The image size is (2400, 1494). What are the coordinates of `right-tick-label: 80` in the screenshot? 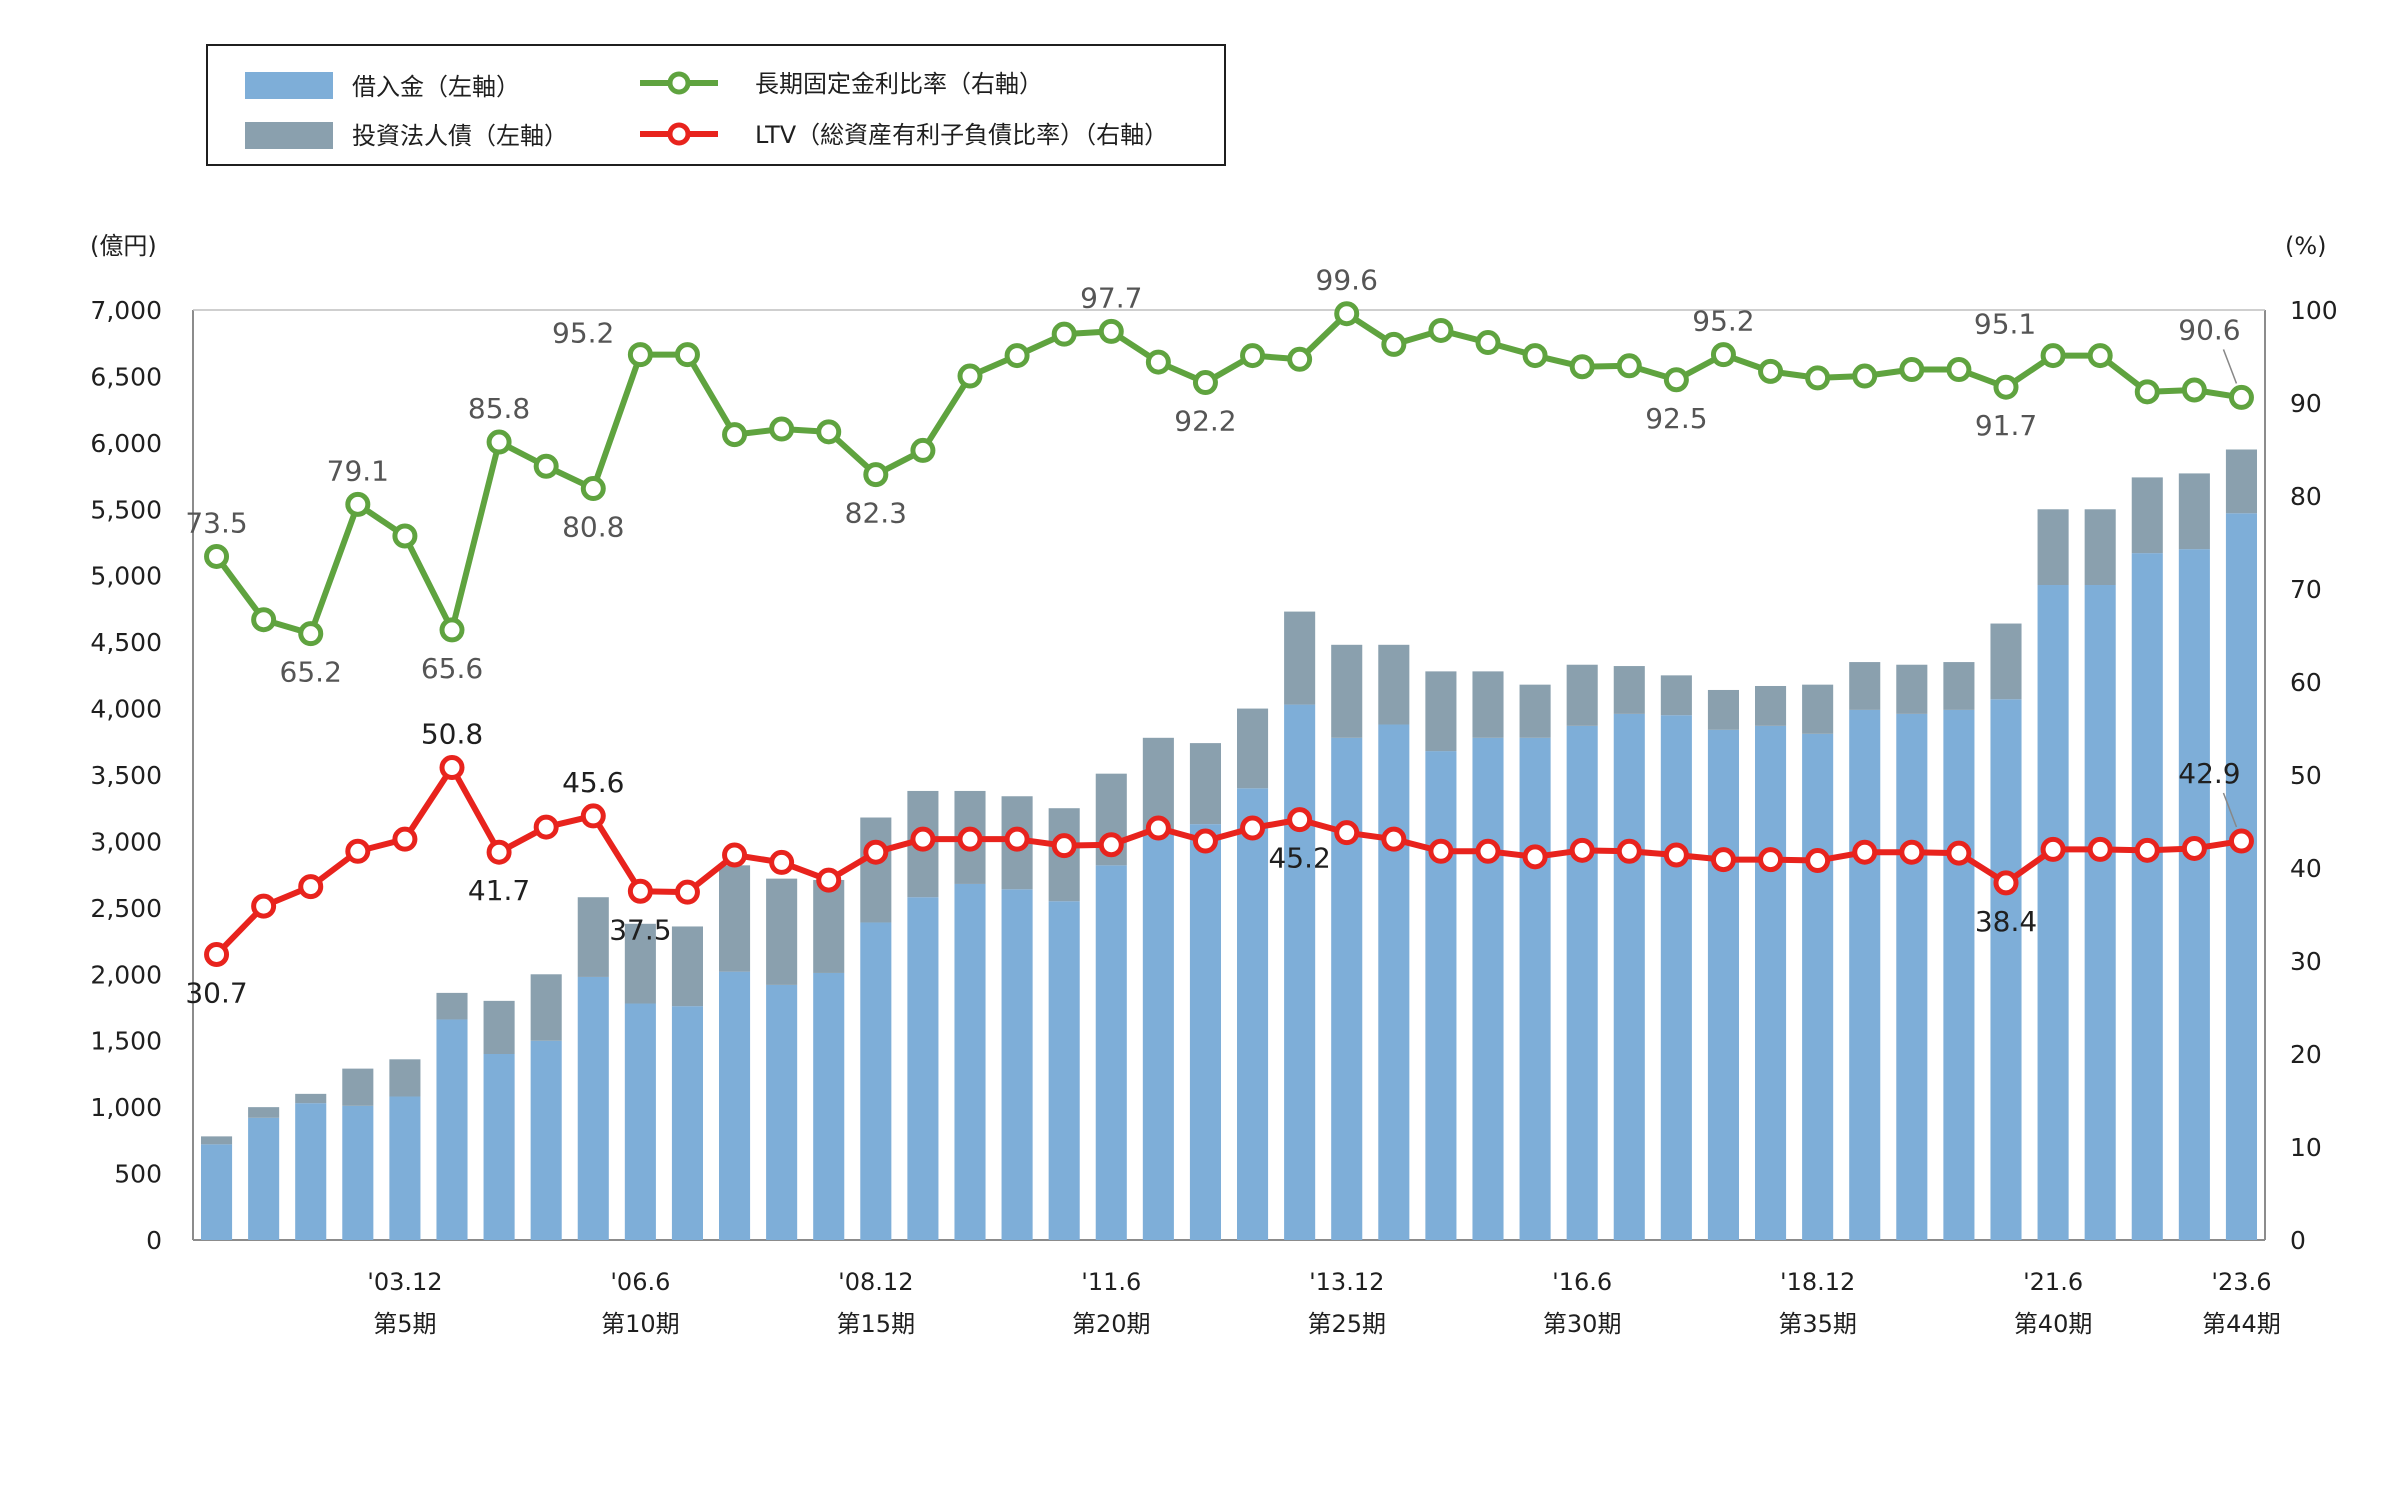 It's located at (2306, 496).